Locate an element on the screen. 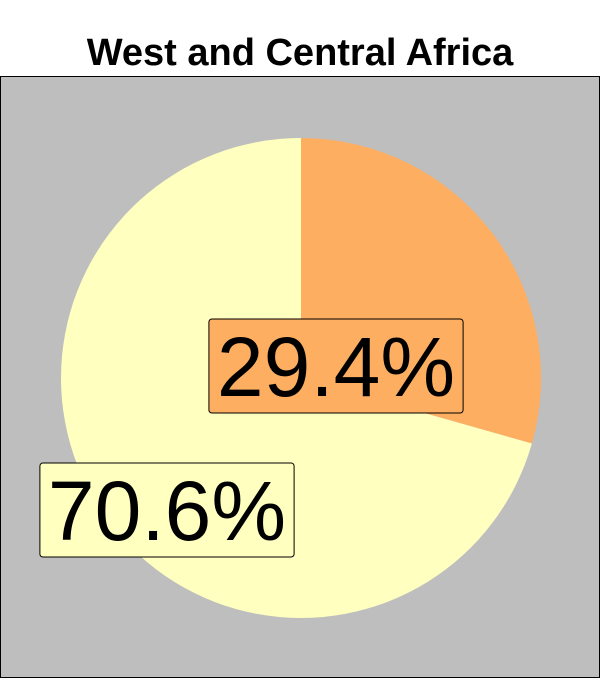 This screenshot has height=700, width=600. slice-label-text: 70.6% is located at coordinates (167, 511).